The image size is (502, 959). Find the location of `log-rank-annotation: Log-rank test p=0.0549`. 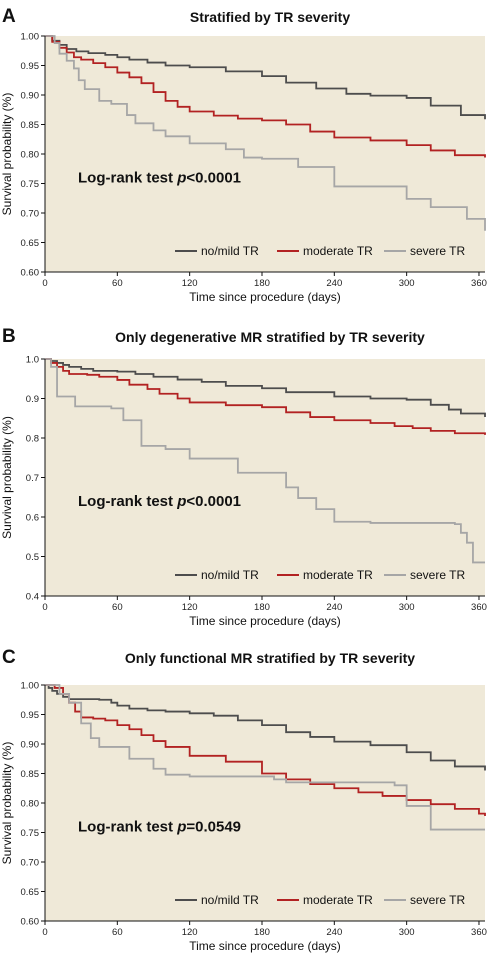

log-rank-annotation: Log-rank test p=0.0549 is located at coordinates (159, 826).